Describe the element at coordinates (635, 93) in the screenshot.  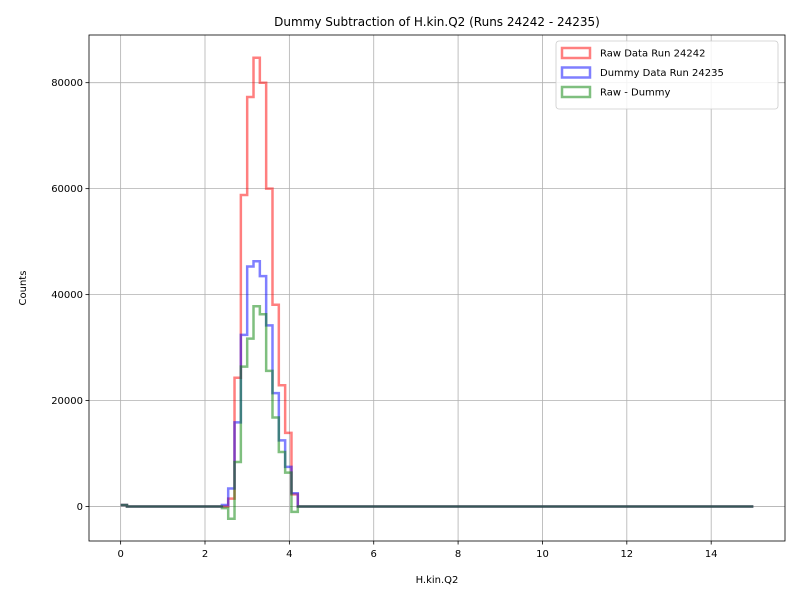
I see `legend-label: Raw - Dummy` at that location.